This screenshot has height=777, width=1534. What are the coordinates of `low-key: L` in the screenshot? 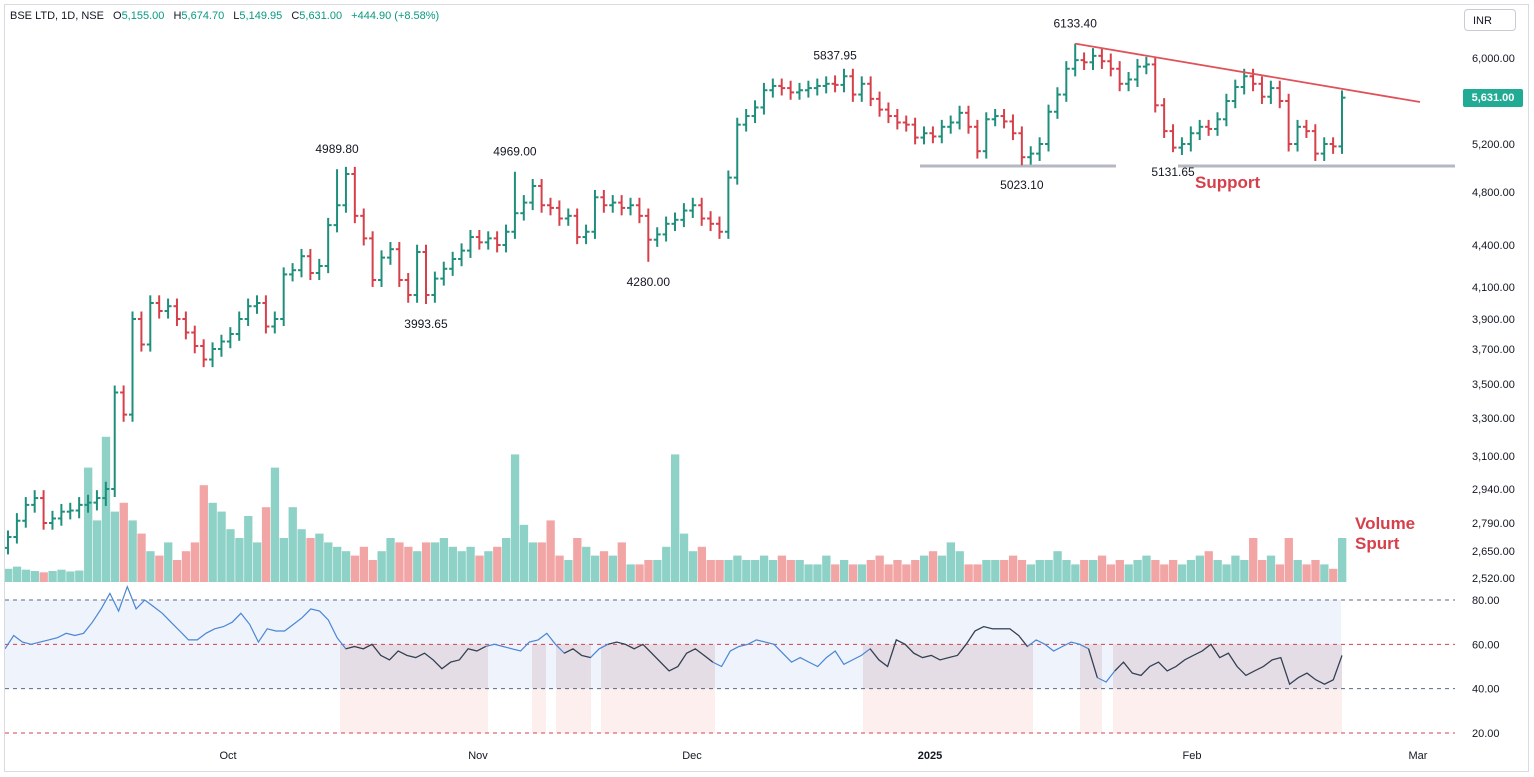 It's located at (236, 16).